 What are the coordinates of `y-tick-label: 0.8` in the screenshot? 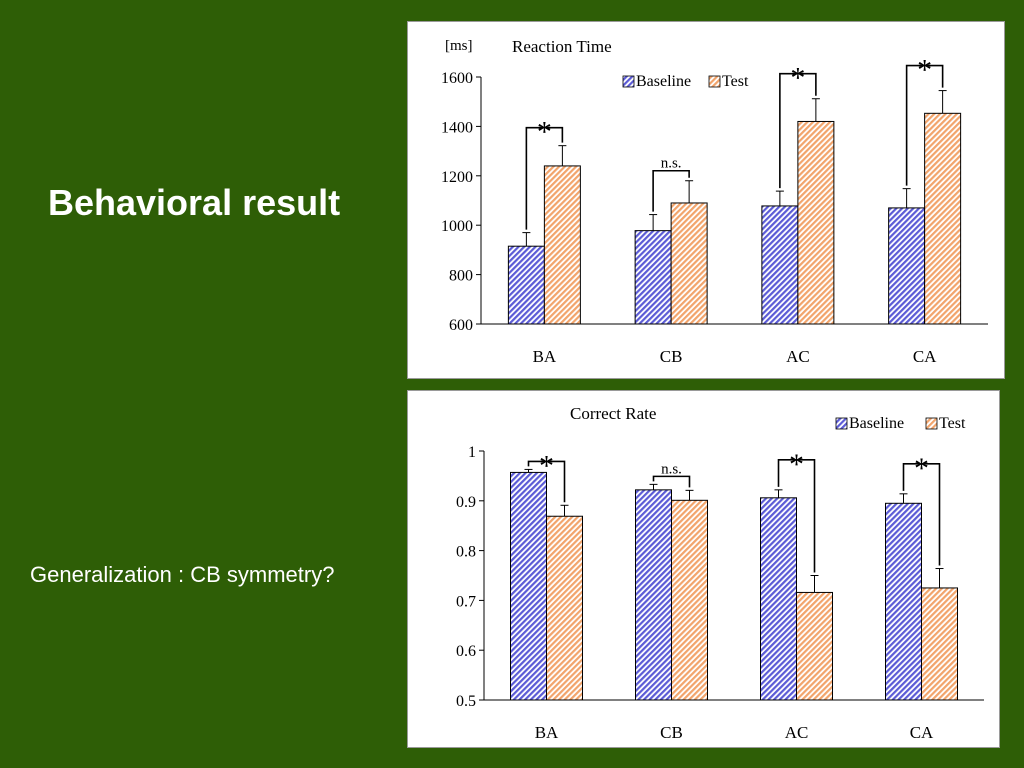 It's located at (466, 552).